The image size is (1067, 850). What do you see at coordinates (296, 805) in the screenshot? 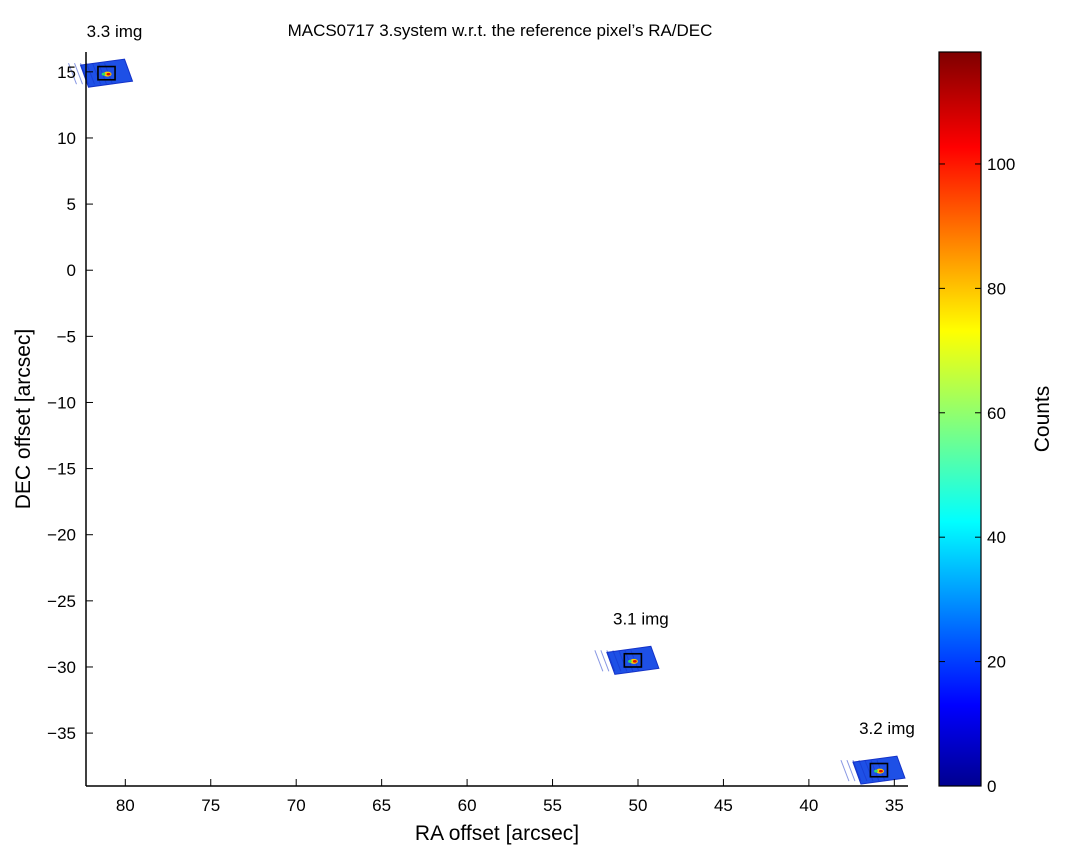
I see `x-tick-label: 70` at bounding box center [296, 805].